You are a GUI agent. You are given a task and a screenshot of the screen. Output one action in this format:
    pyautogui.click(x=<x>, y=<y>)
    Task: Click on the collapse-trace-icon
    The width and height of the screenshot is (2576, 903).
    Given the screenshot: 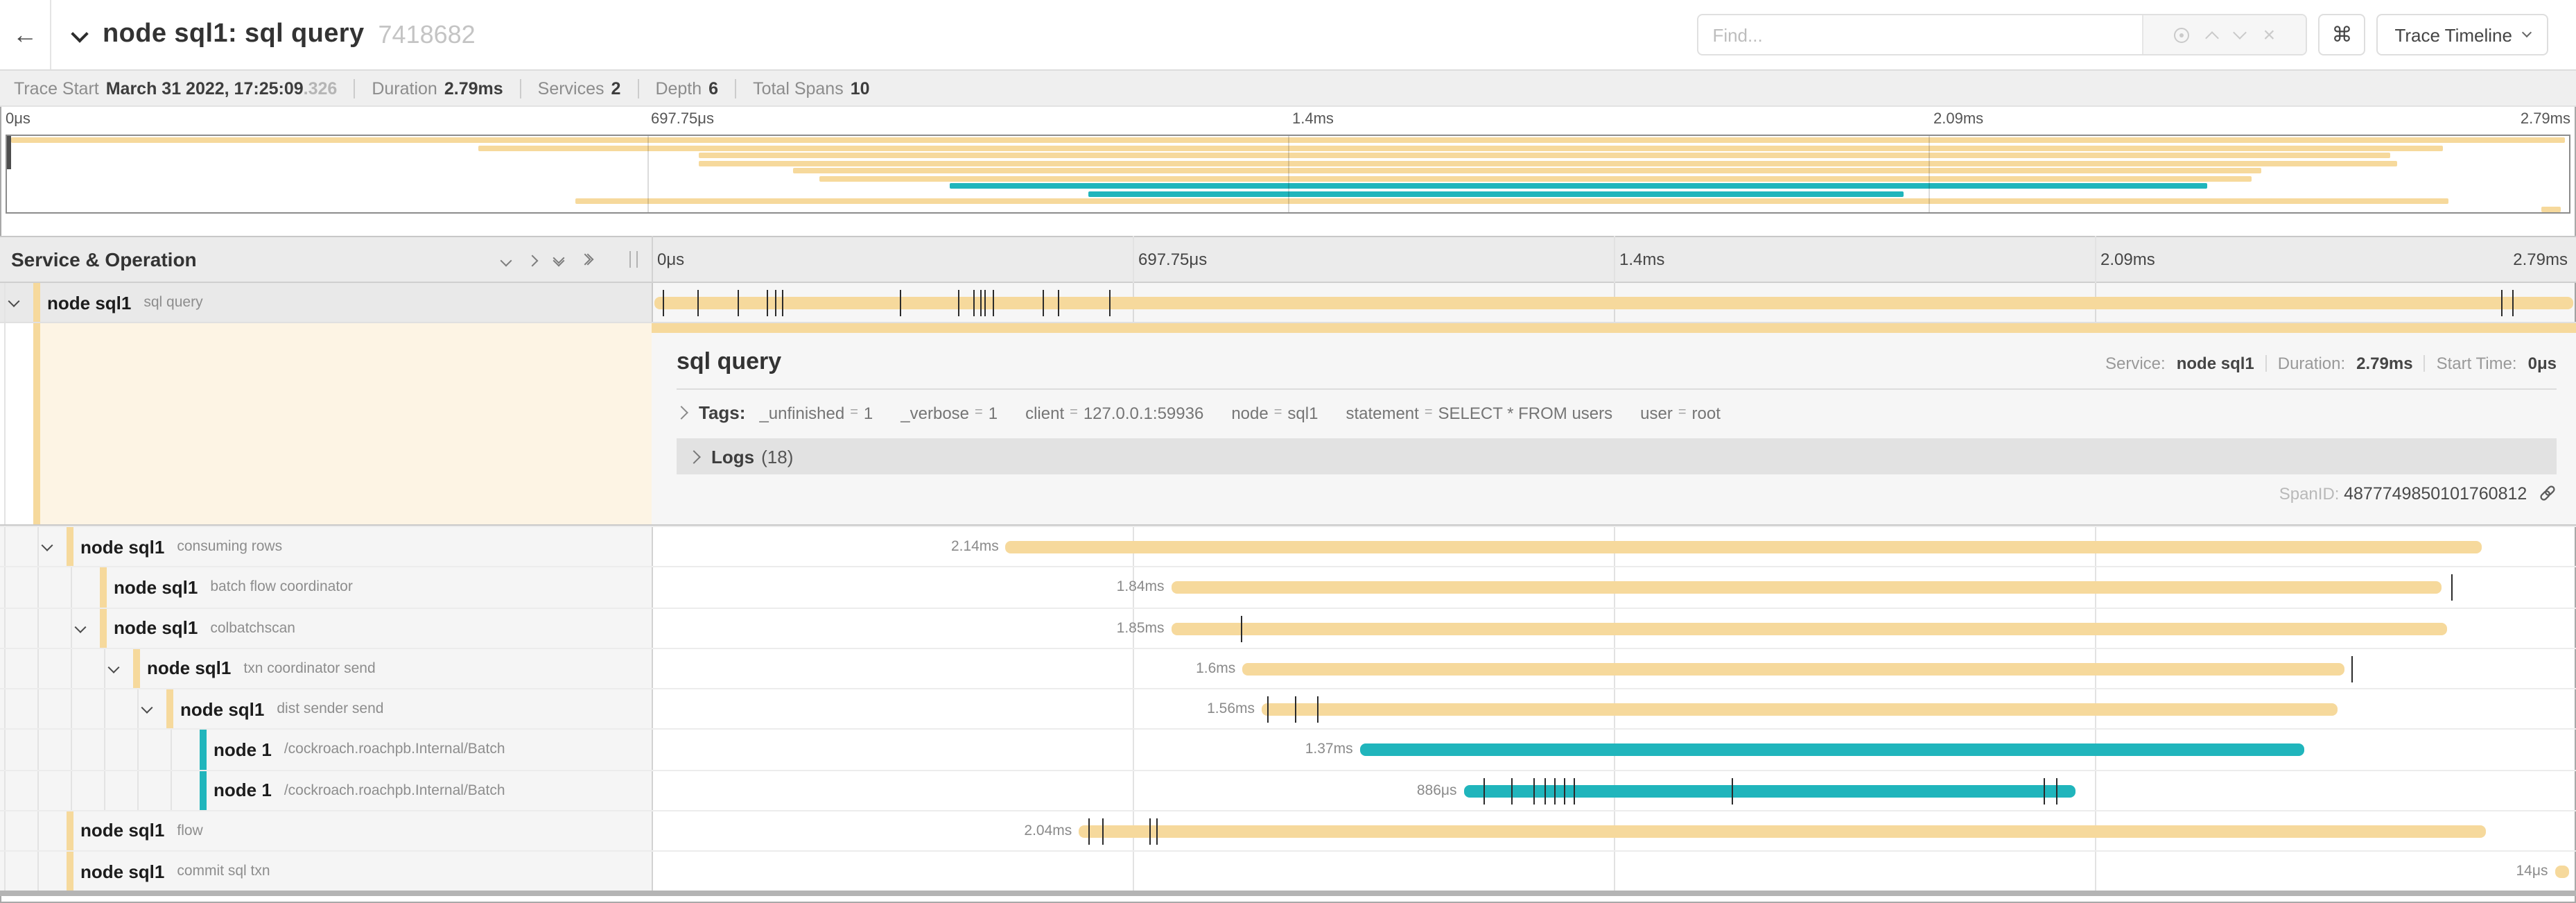 What is the action you would take?
    pyautogui.click(x=80, y=34)
    